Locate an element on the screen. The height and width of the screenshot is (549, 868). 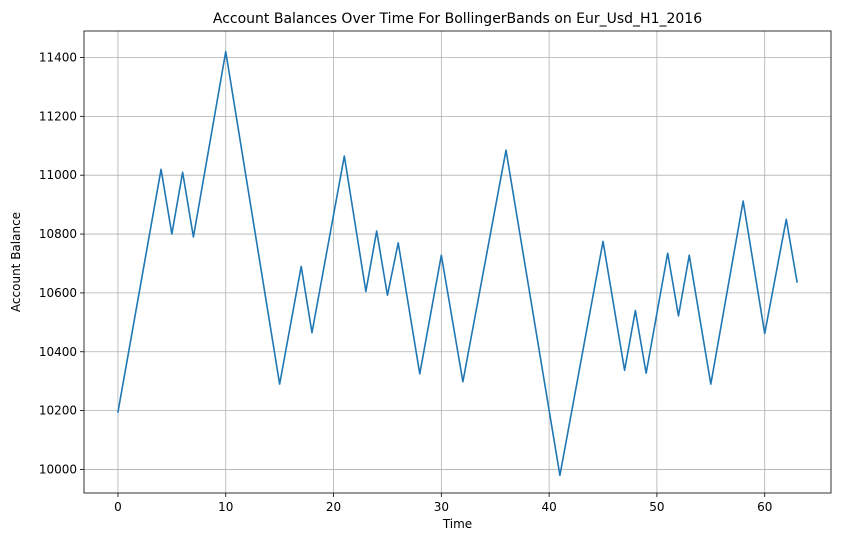
y-tick-label: 11400 is located at coordinates (58, 57).